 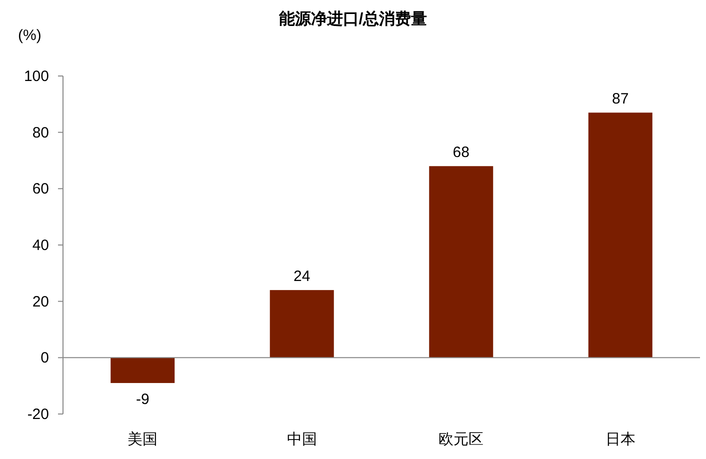 I want to click on y-tick-label: 40, so click(x=40, y=245).